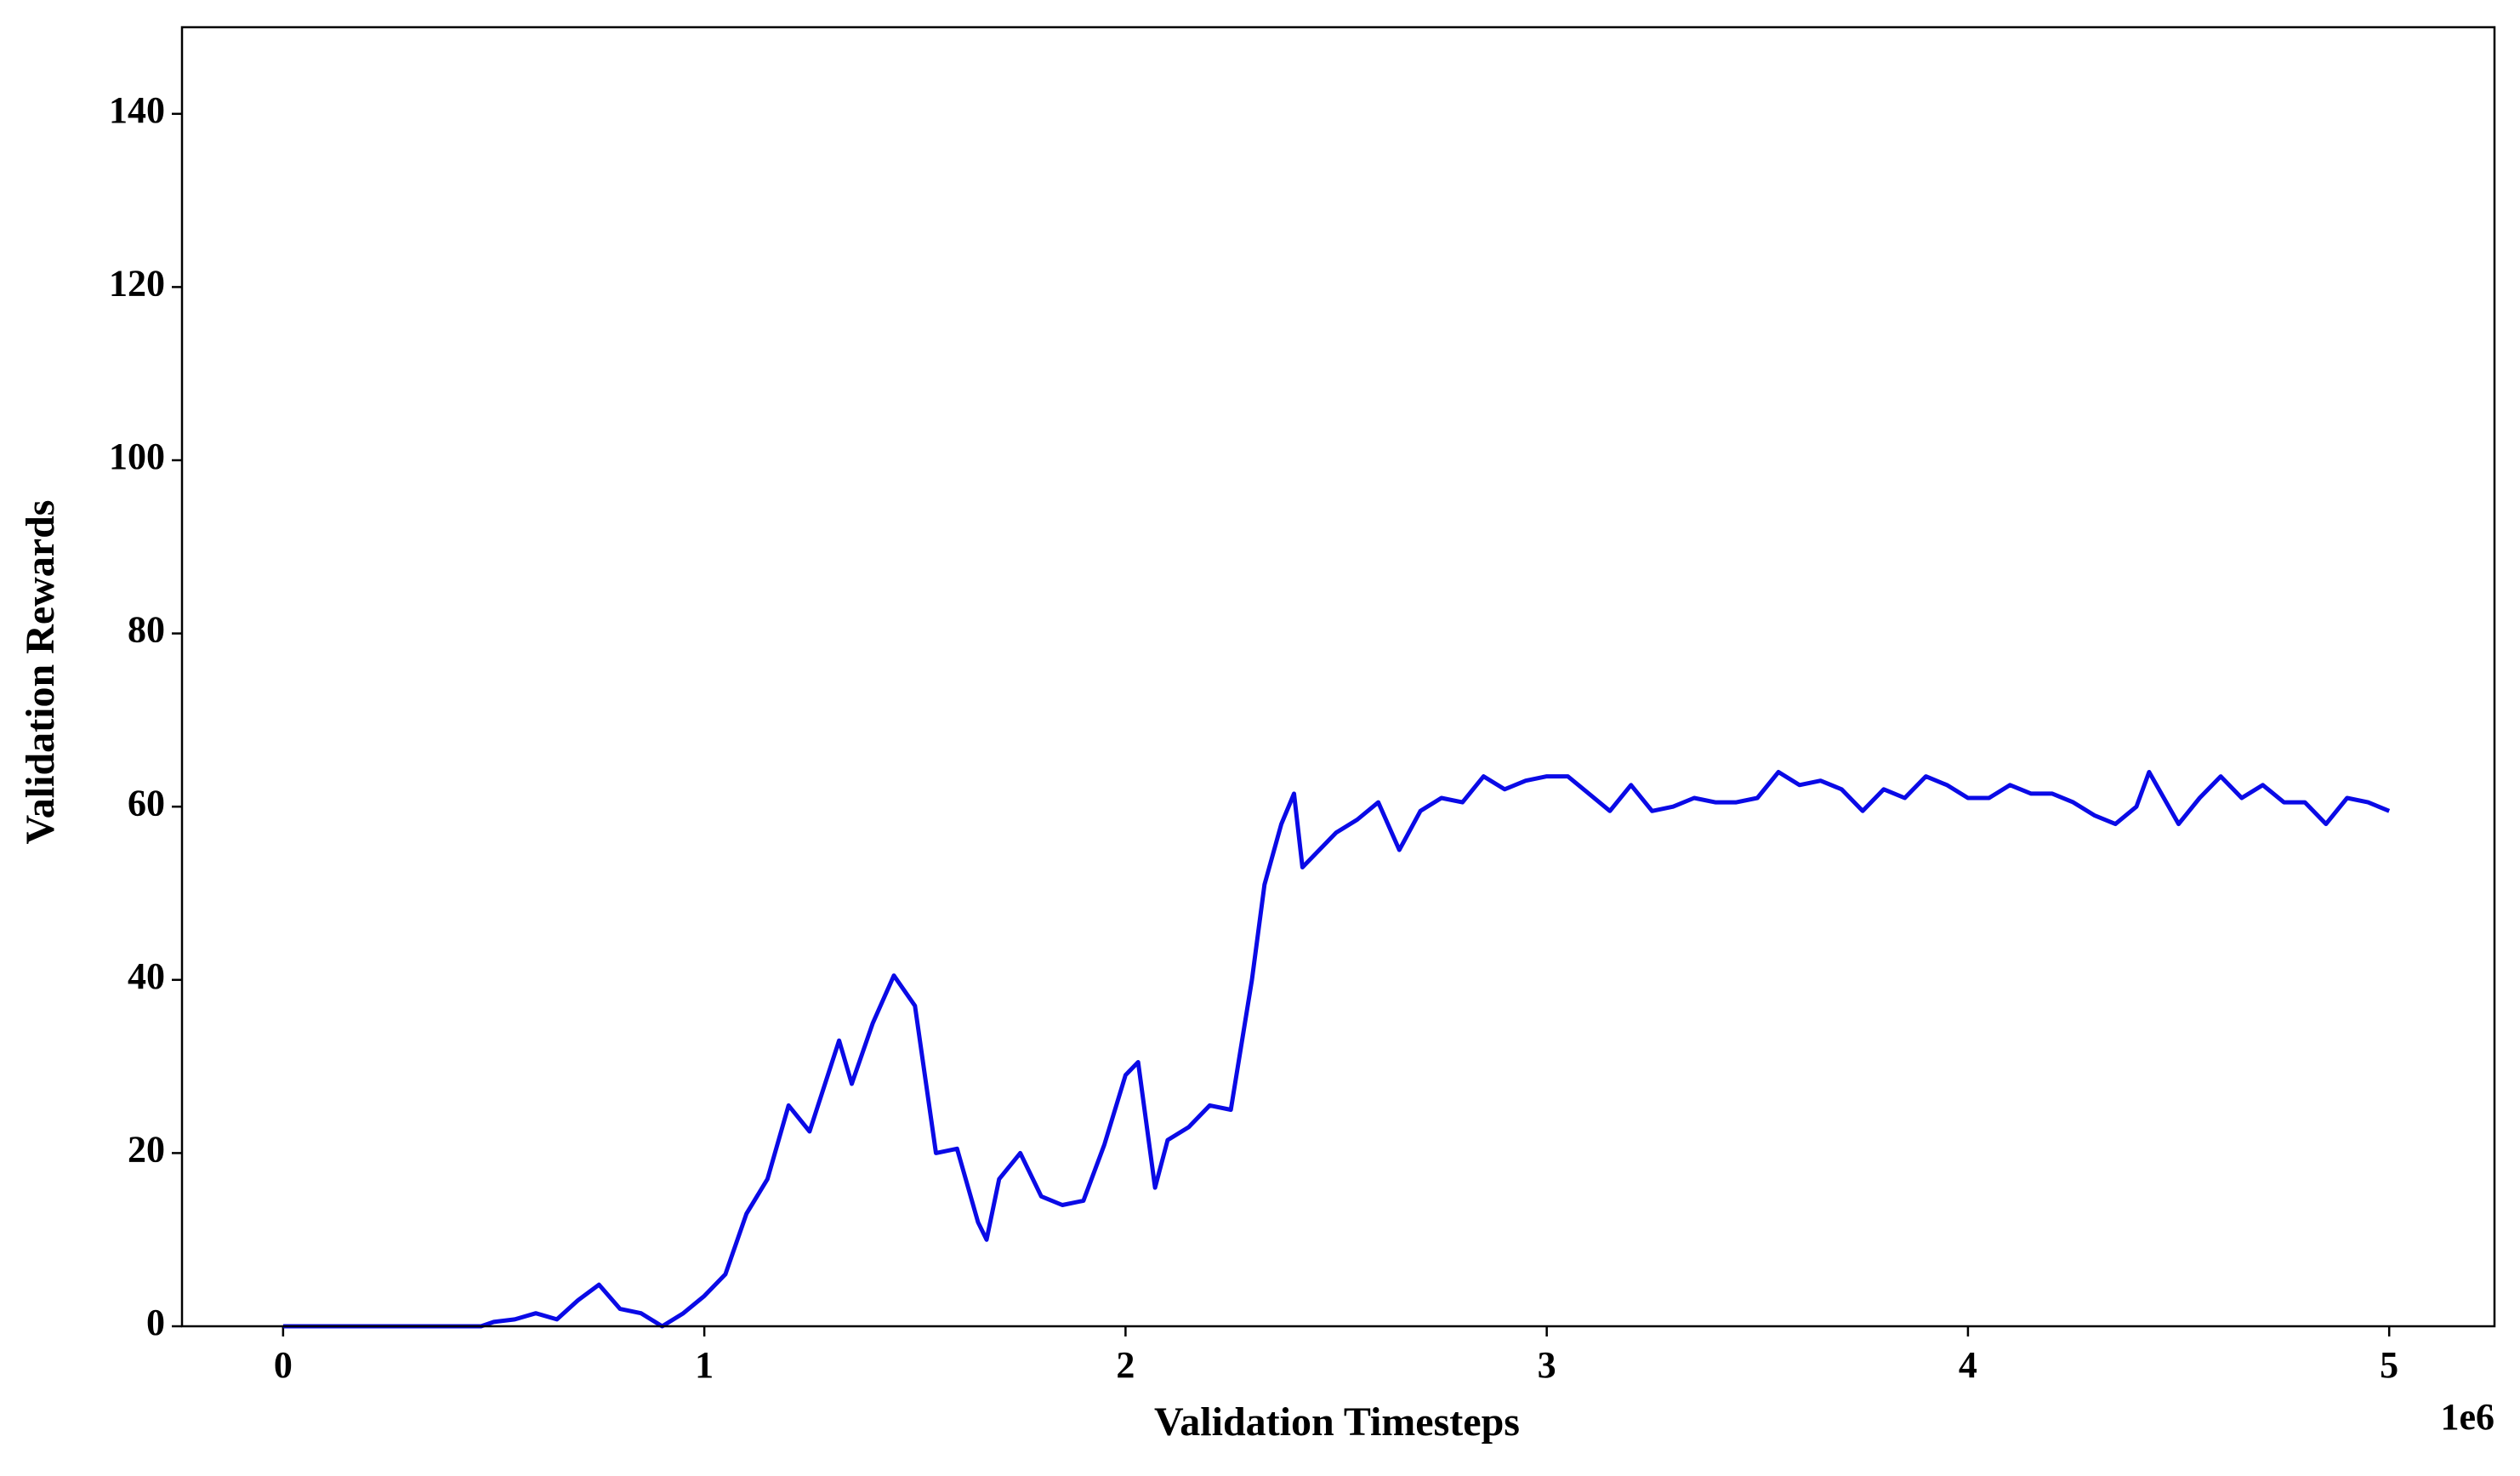 The image size is (2520, 1476). What do you see at coordinates (2467, 1417) in the screenshot?
I see `x-offset-label: 1e6` at bounding box center [2467, 1417].